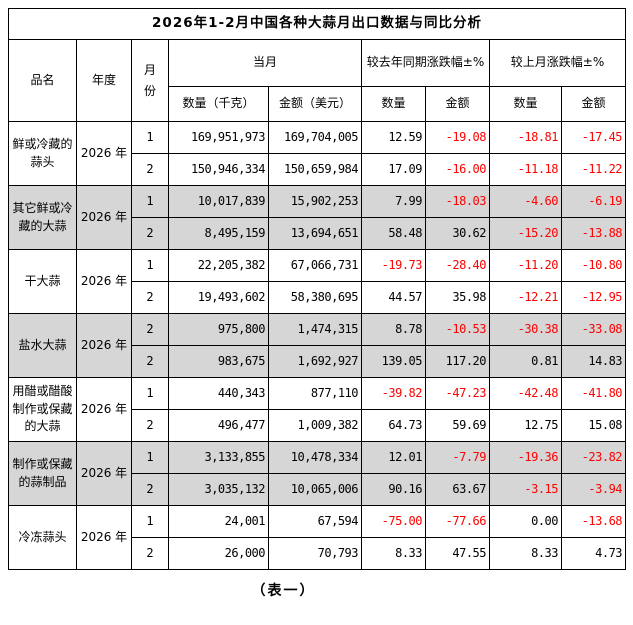 The height and width of the screenshot is (625, 633). I want to click on mom-amt-cell: 15.08, so click(593, 425).